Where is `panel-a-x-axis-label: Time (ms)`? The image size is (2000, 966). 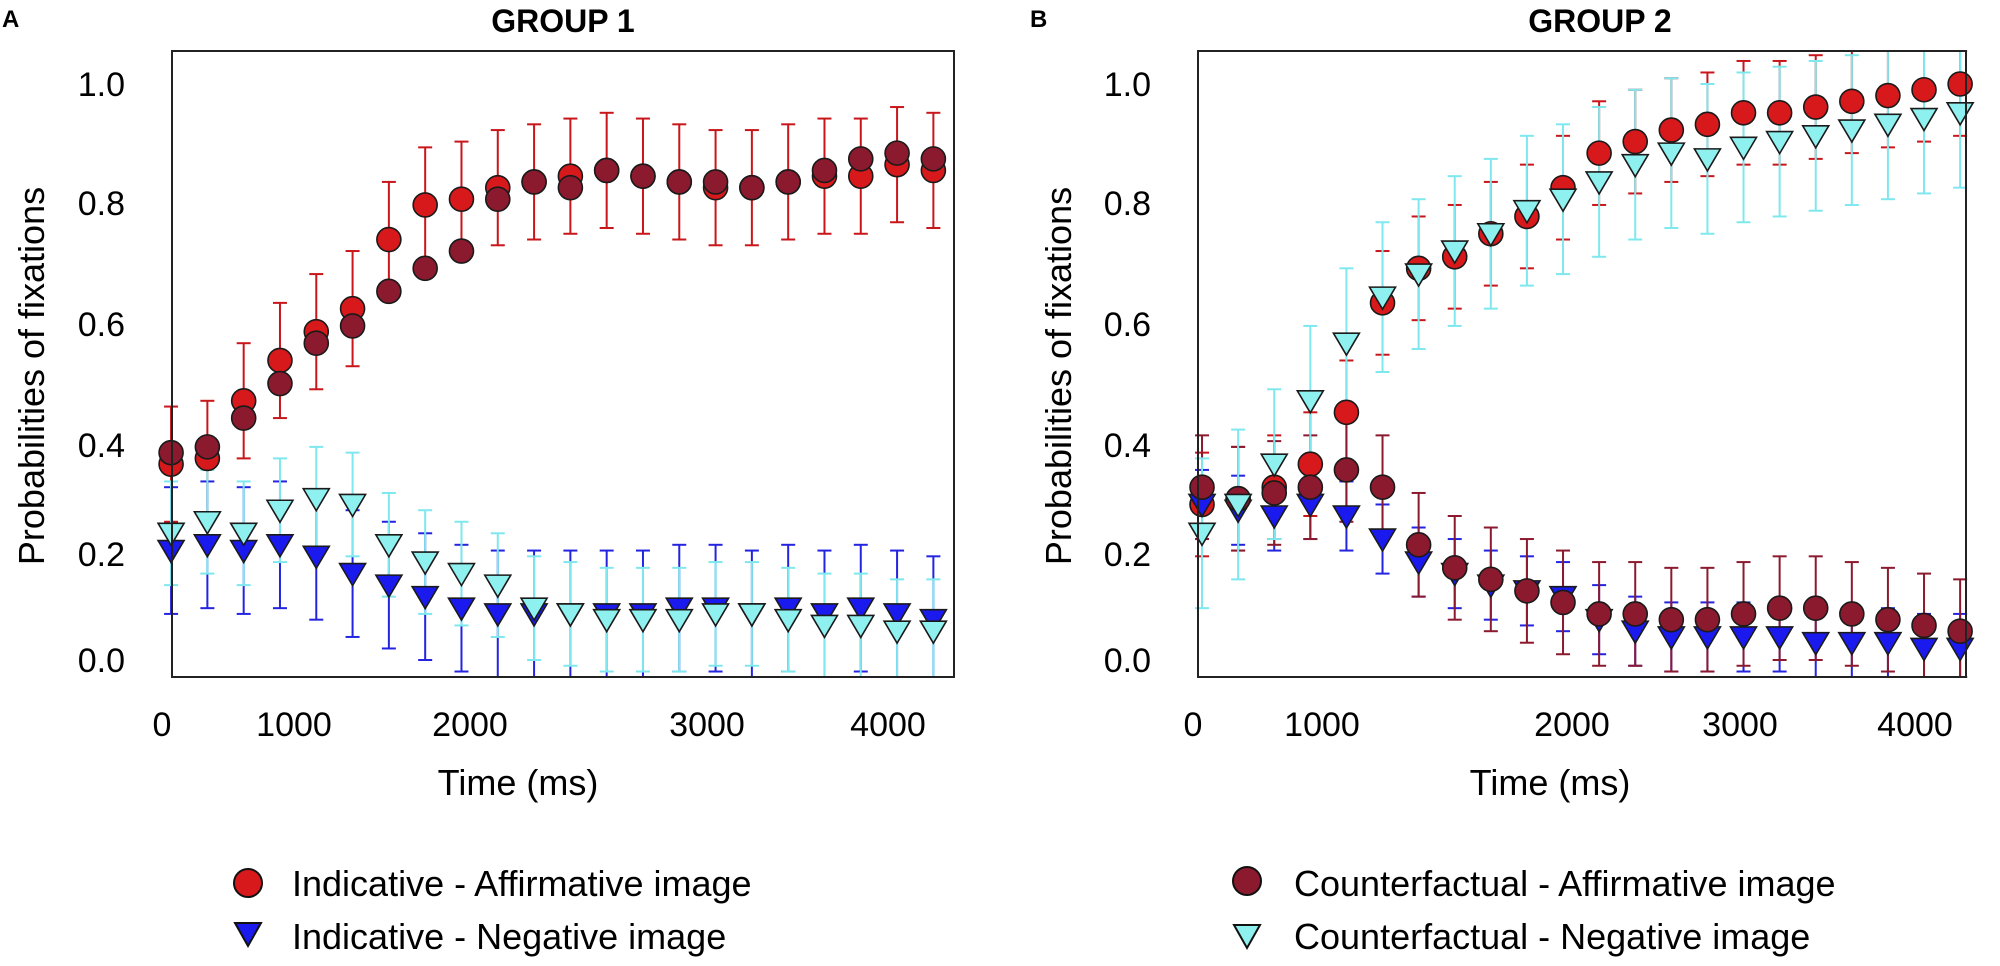 panel-a-x-axis-label: Time (ms) is located at coordinates (518, 782).